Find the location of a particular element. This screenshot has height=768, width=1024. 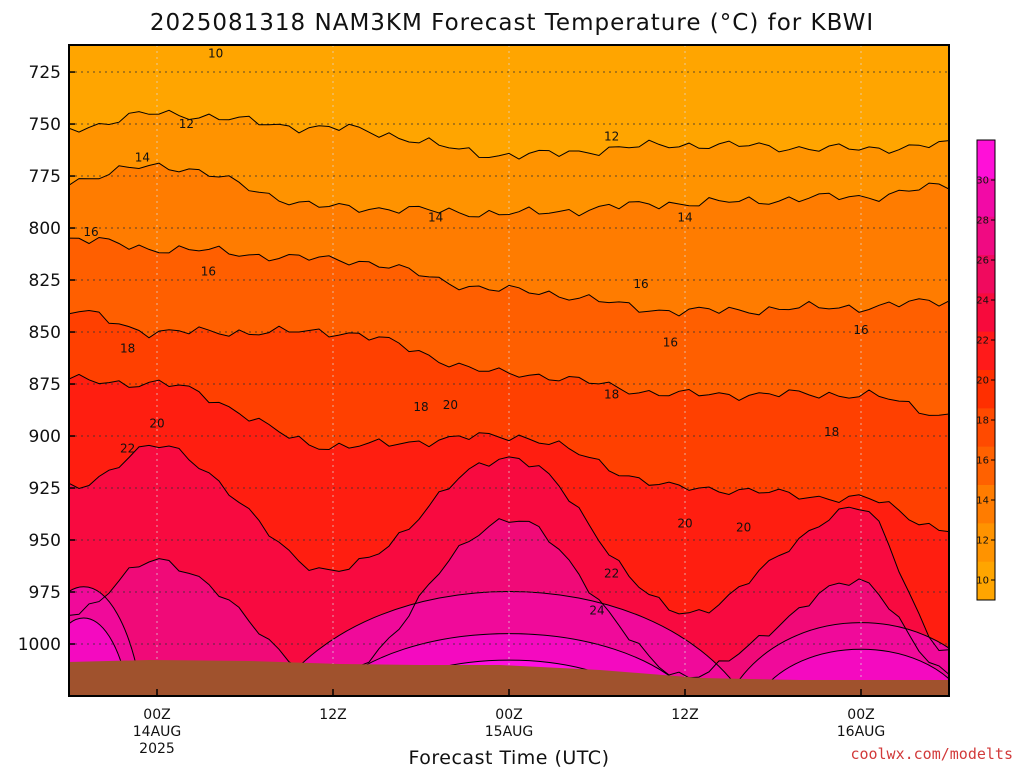

x-tick-label-2-0: 00Z is located at coordinates (508, 715).